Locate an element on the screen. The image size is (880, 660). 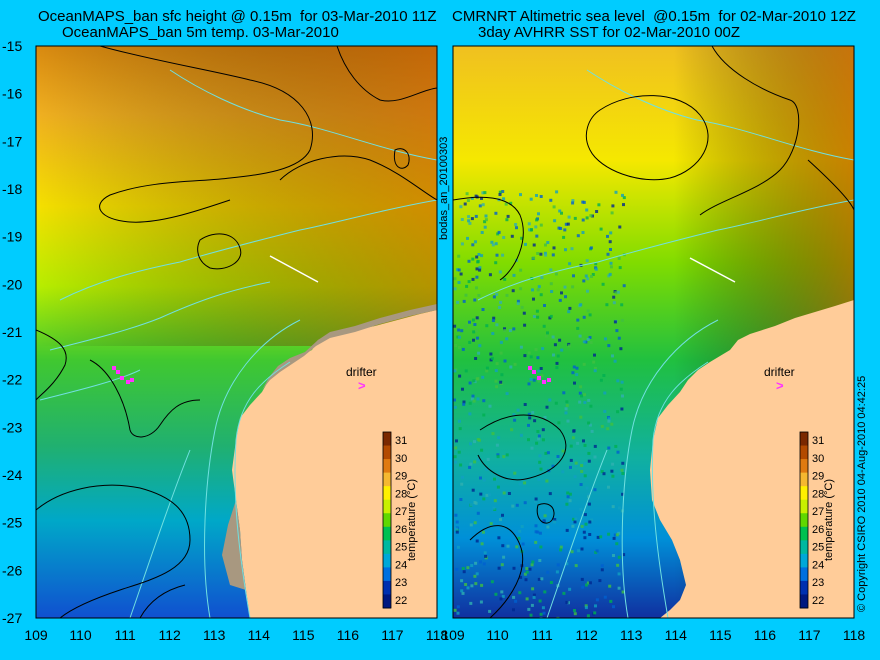
left-transect-line is located at coordinates (294, 269).